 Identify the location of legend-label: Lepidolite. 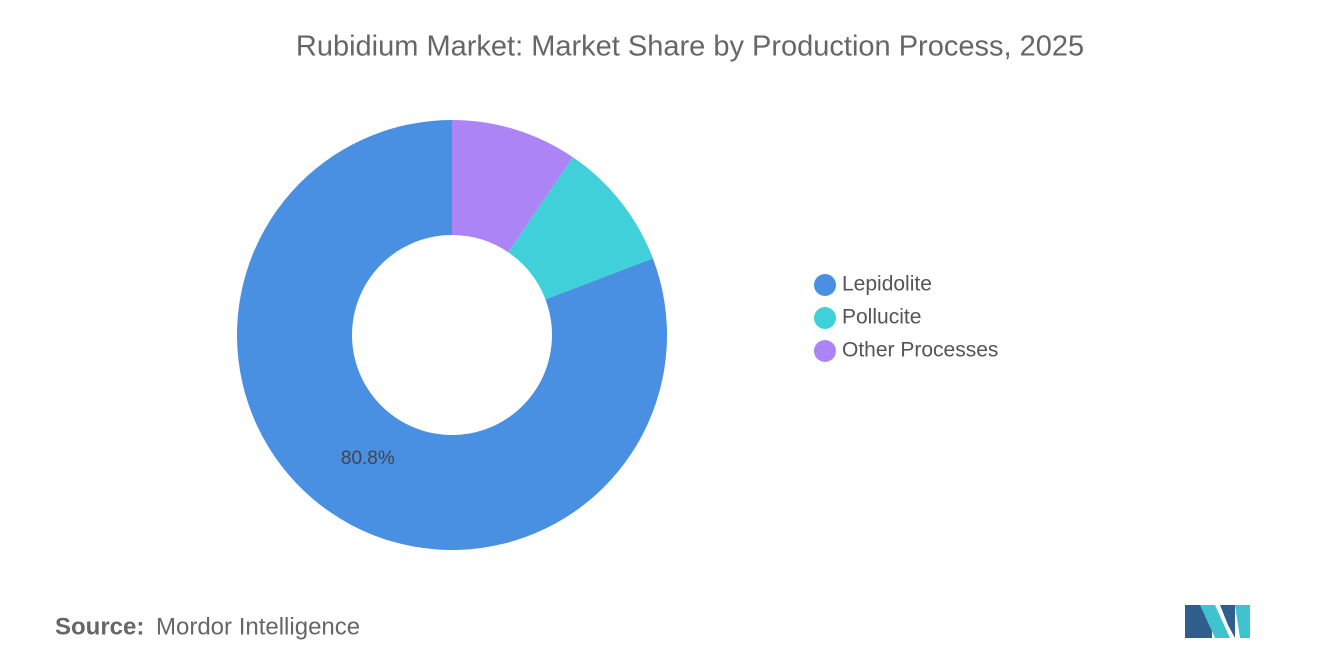
(887, 284).